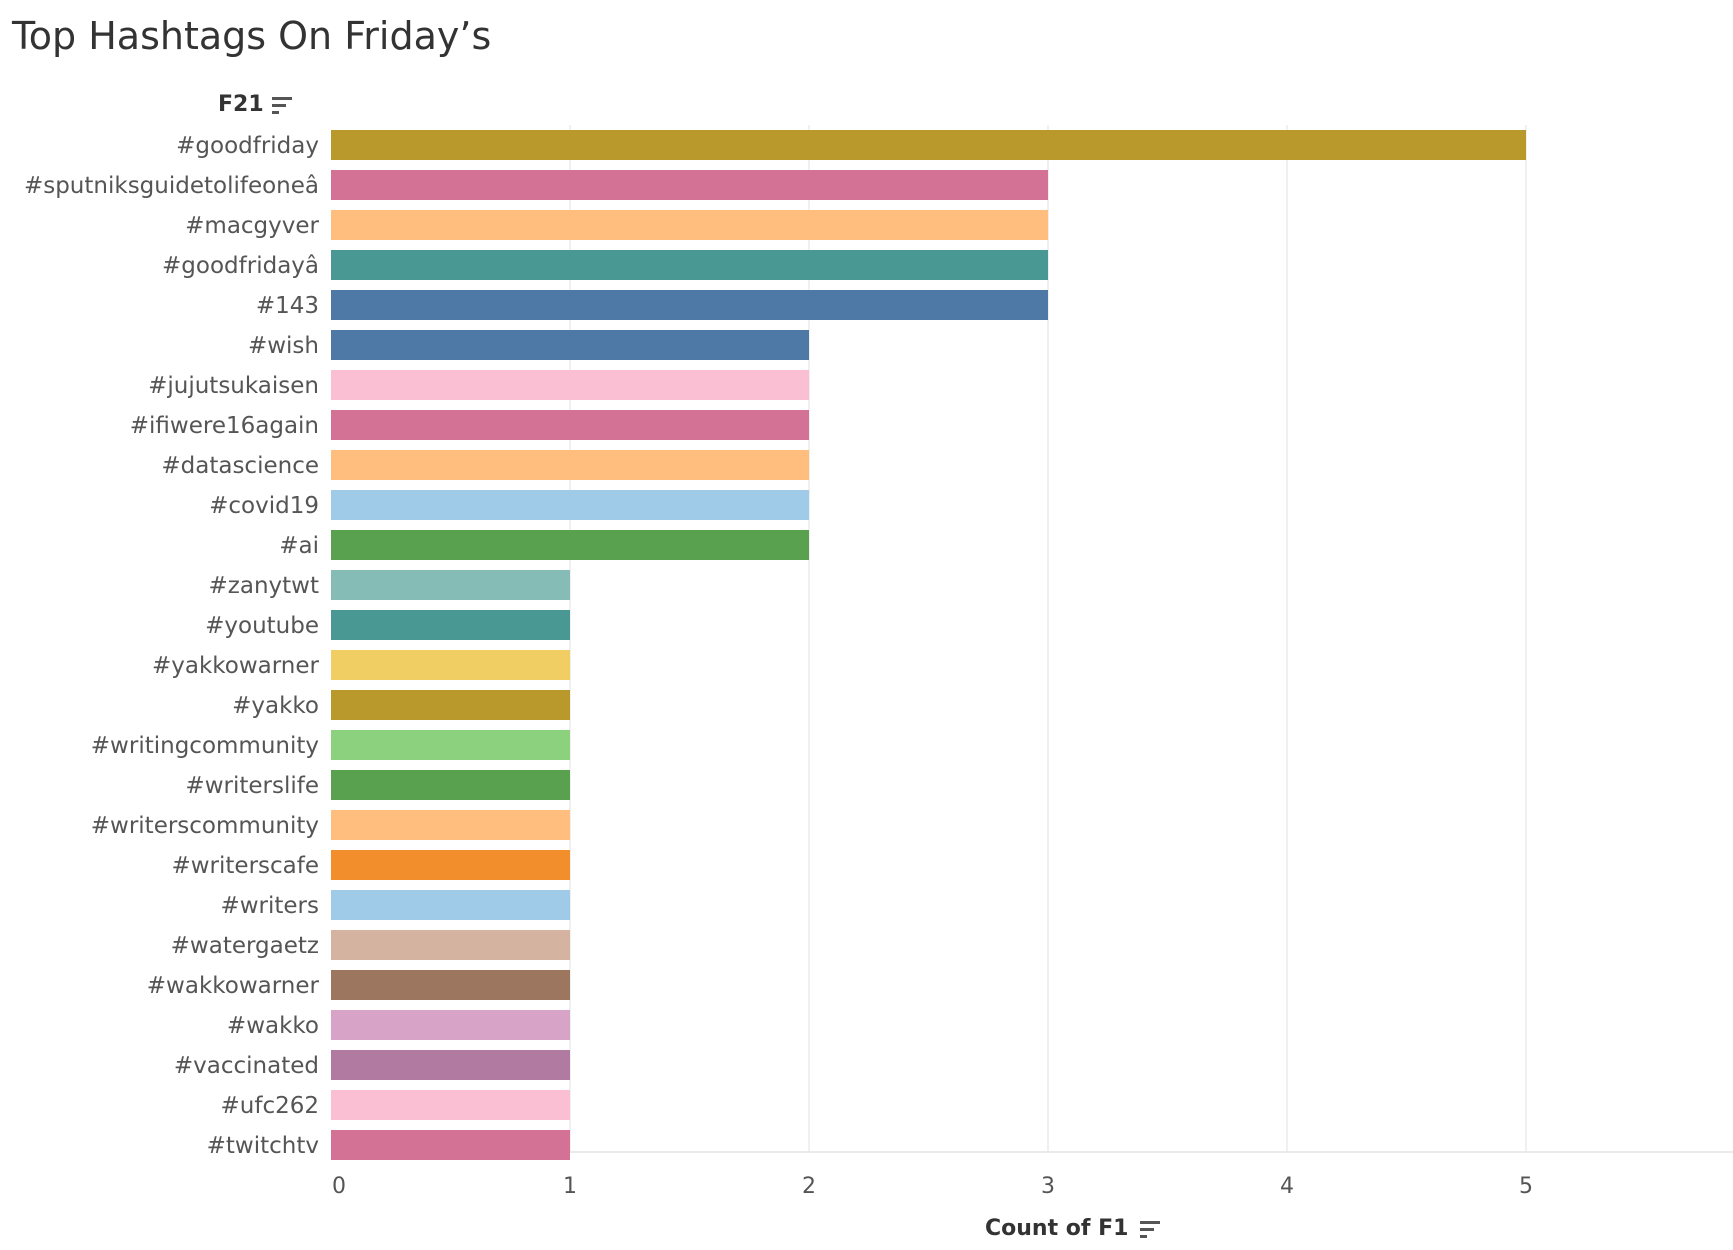 This screenshot has width=1733, height=1250. Describe the element at coordinates (269, 906) in the screenshot. I see `category-label: #writers` at that location.